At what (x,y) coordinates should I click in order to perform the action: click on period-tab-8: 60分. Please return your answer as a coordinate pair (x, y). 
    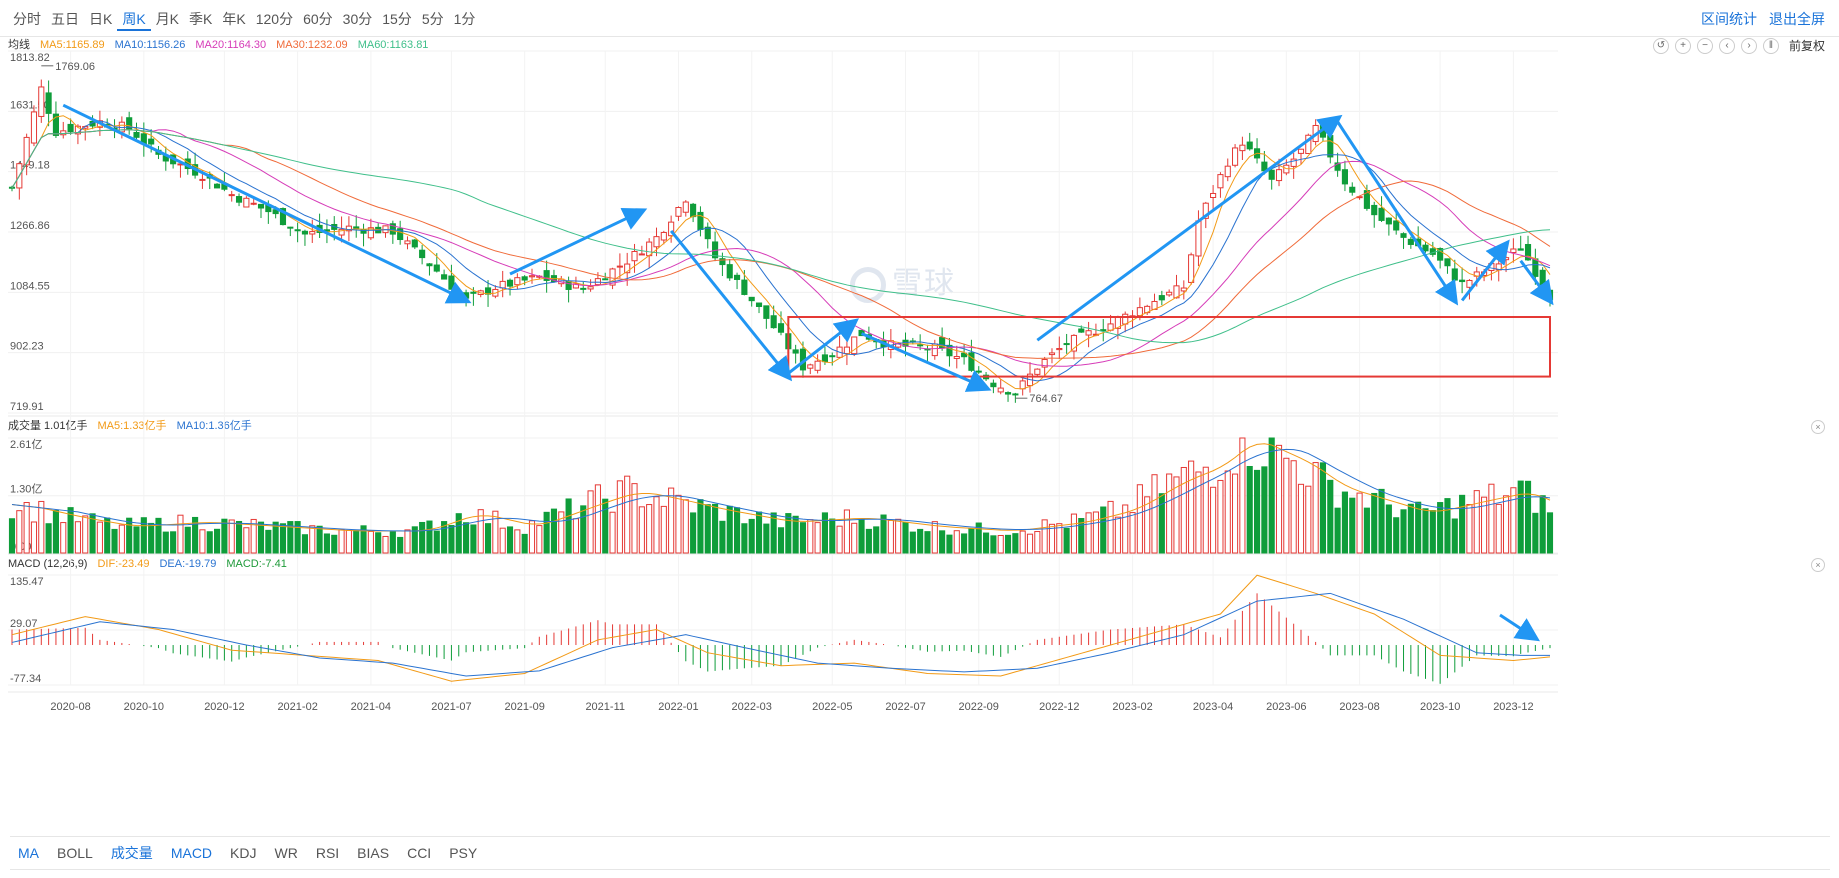
    Looking at the image, I should click on (318, 19).